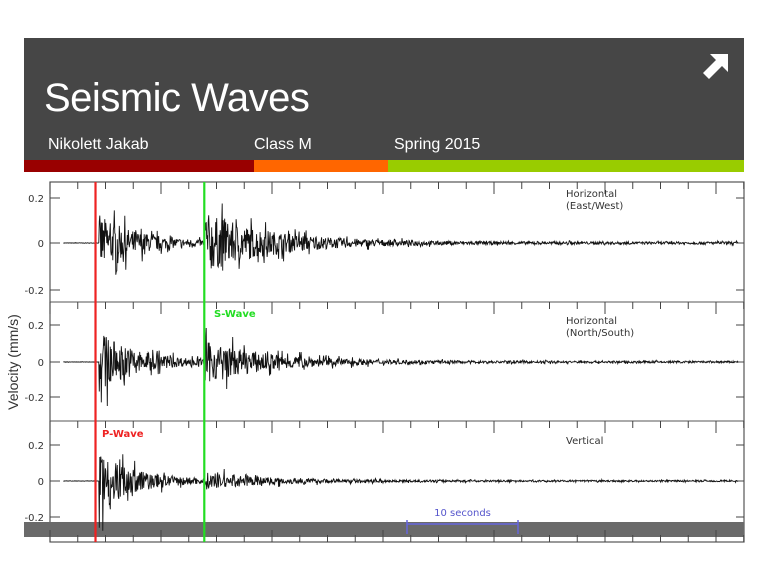 This screenshot has width=768, height=576. I want to click on slide-title: Seismic Waves, so click(177, 98).